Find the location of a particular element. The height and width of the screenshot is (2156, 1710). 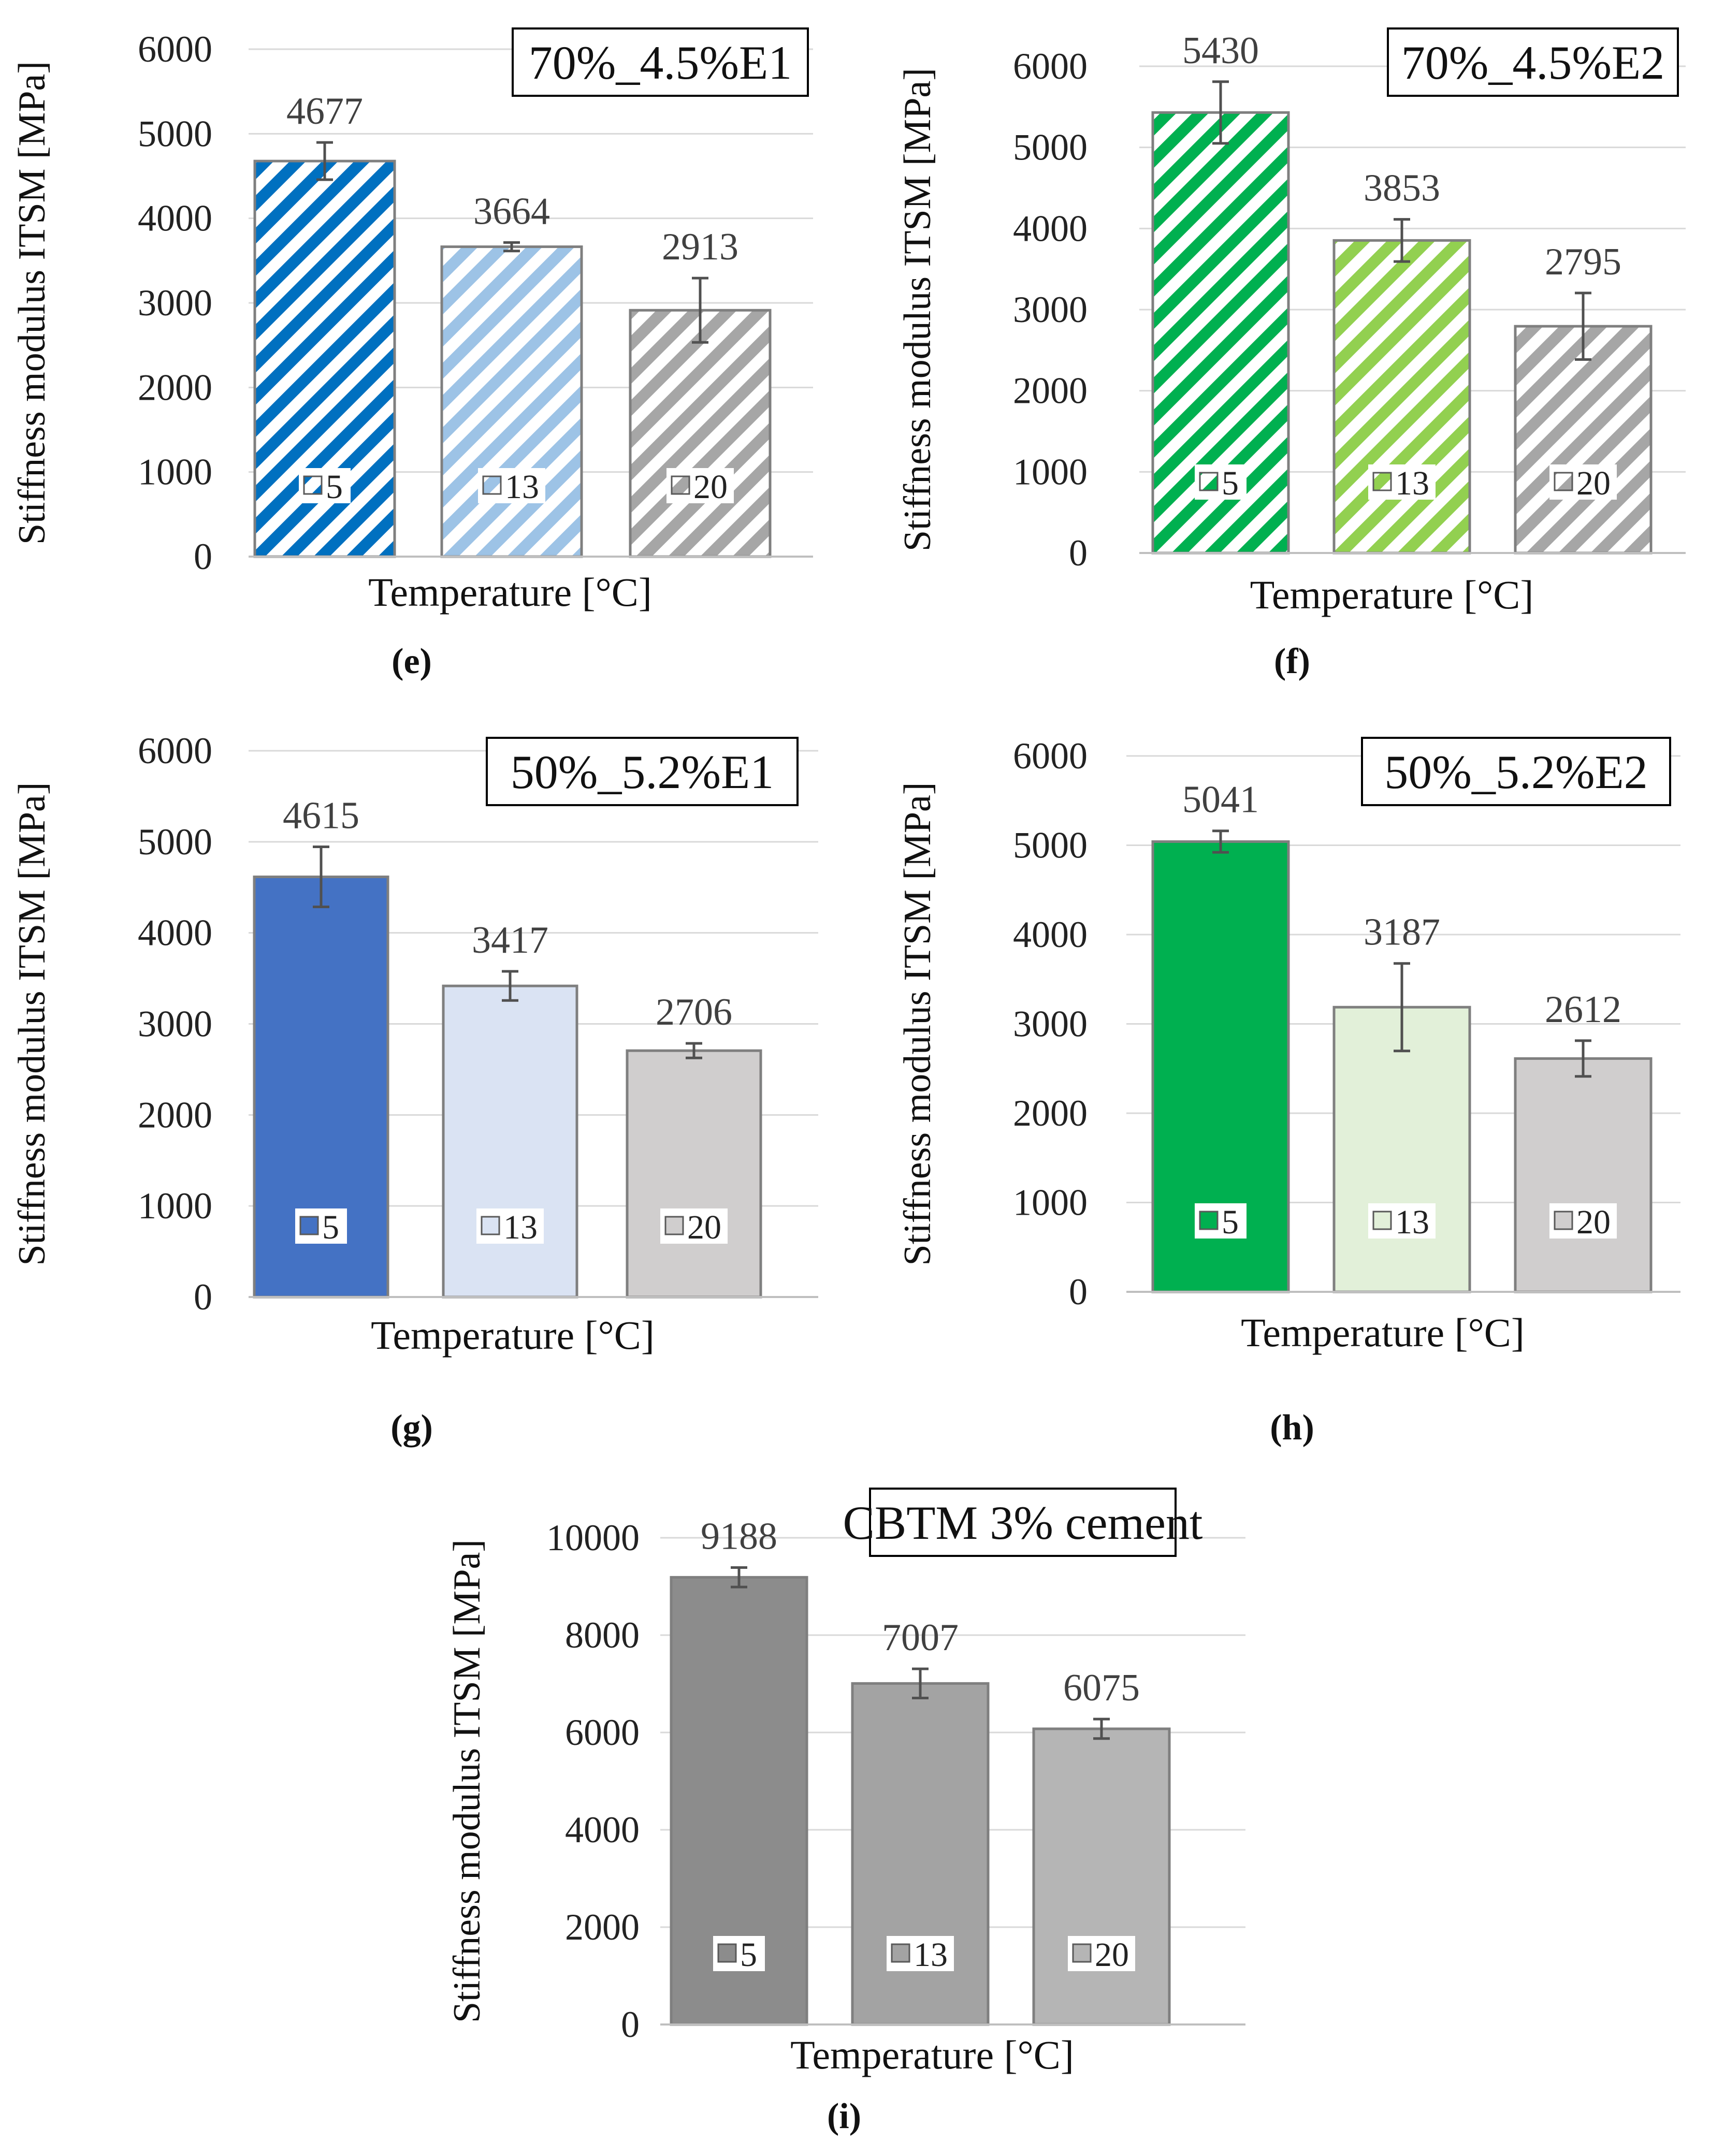

data-label: 2913 is located at coordinates (700, 247).